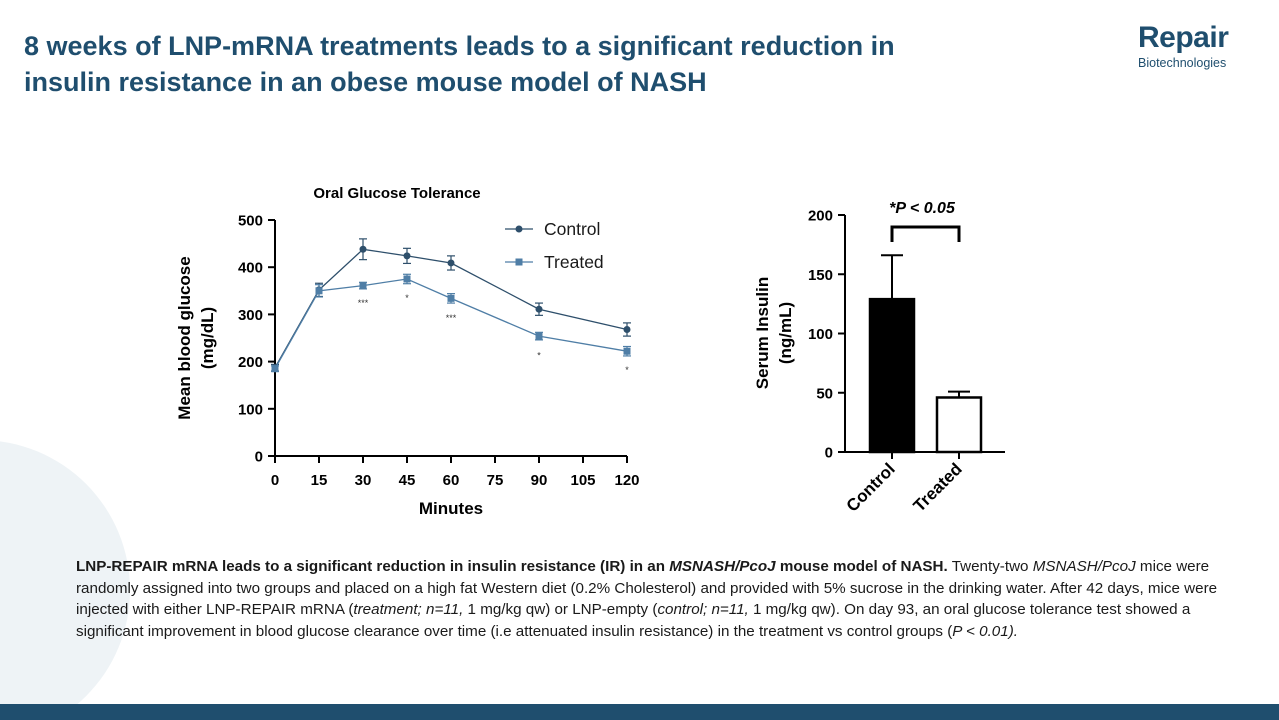 The width and height of the screenshot is (1279, 720). Describe the element at coordinates (539, 480) in the screenshot. I see `ogtt-x-tick-label: 90` at that location.